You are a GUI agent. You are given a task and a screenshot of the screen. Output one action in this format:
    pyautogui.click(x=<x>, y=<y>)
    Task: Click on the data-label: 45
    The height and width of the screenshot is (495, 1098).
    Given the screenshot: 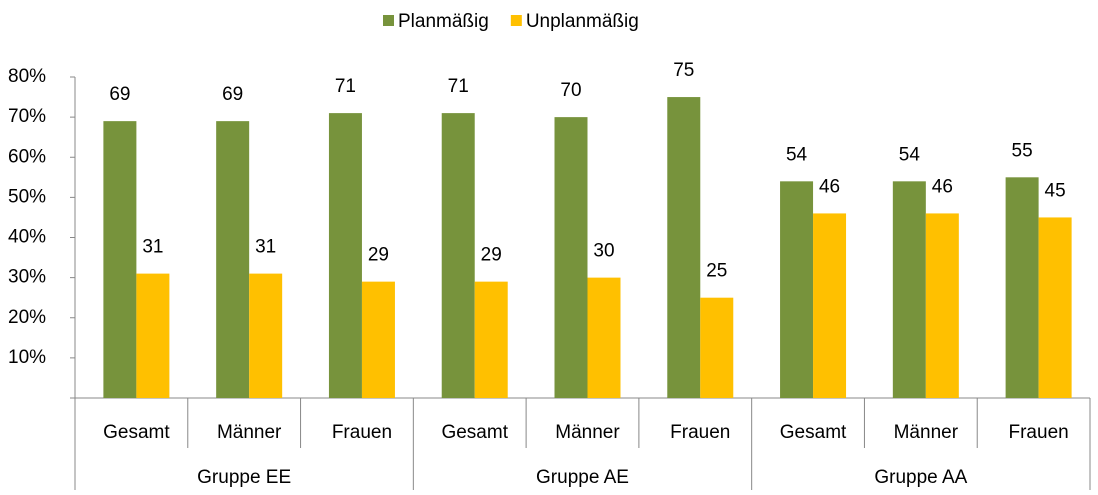 What is the action you would take?
    pyautogui.click(x=1055, y=190)
    